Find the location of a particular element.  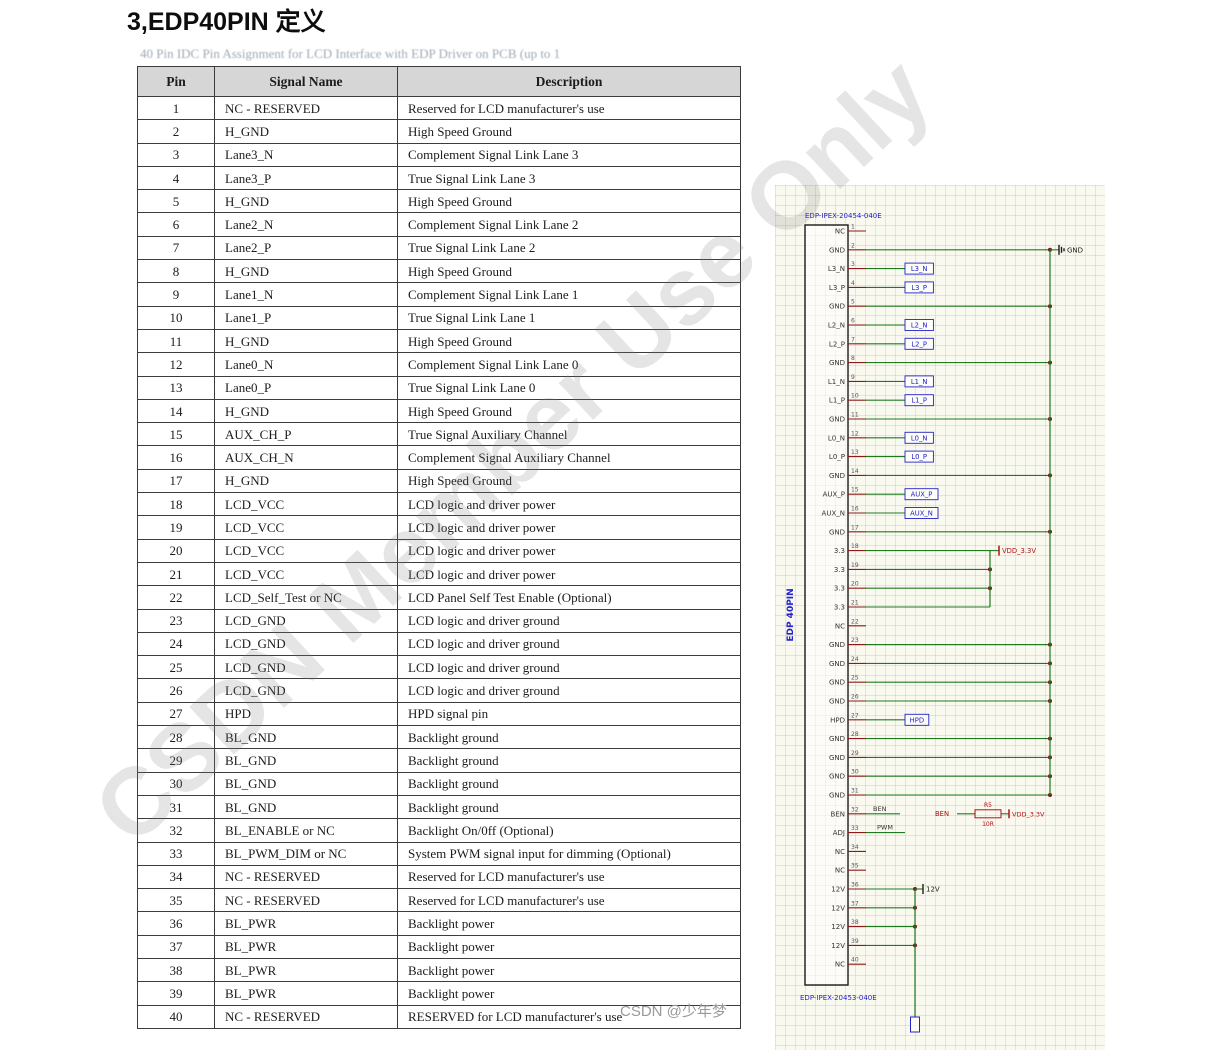

pin-cell: 27 is located at coordinates (176, 714).